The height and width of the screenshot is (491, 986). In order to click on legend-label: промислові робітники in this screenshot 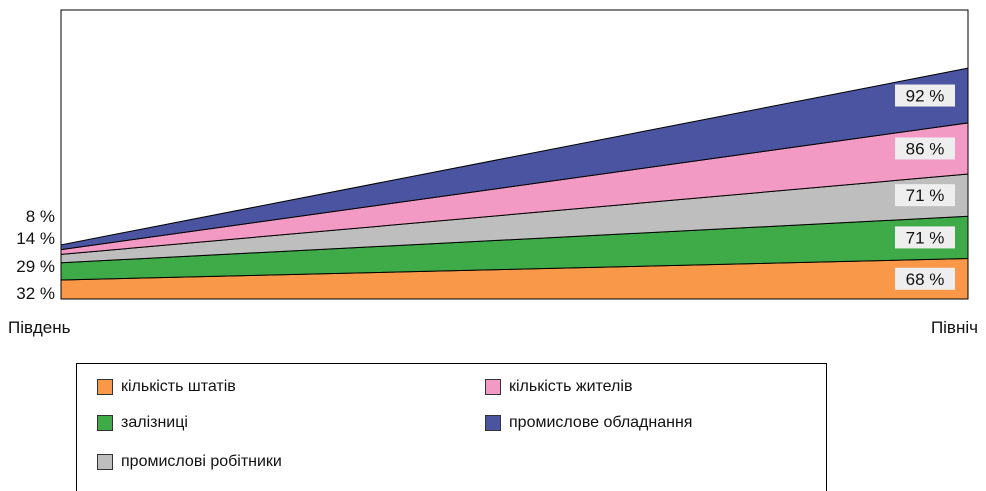, I will do `click(201, 461)`.